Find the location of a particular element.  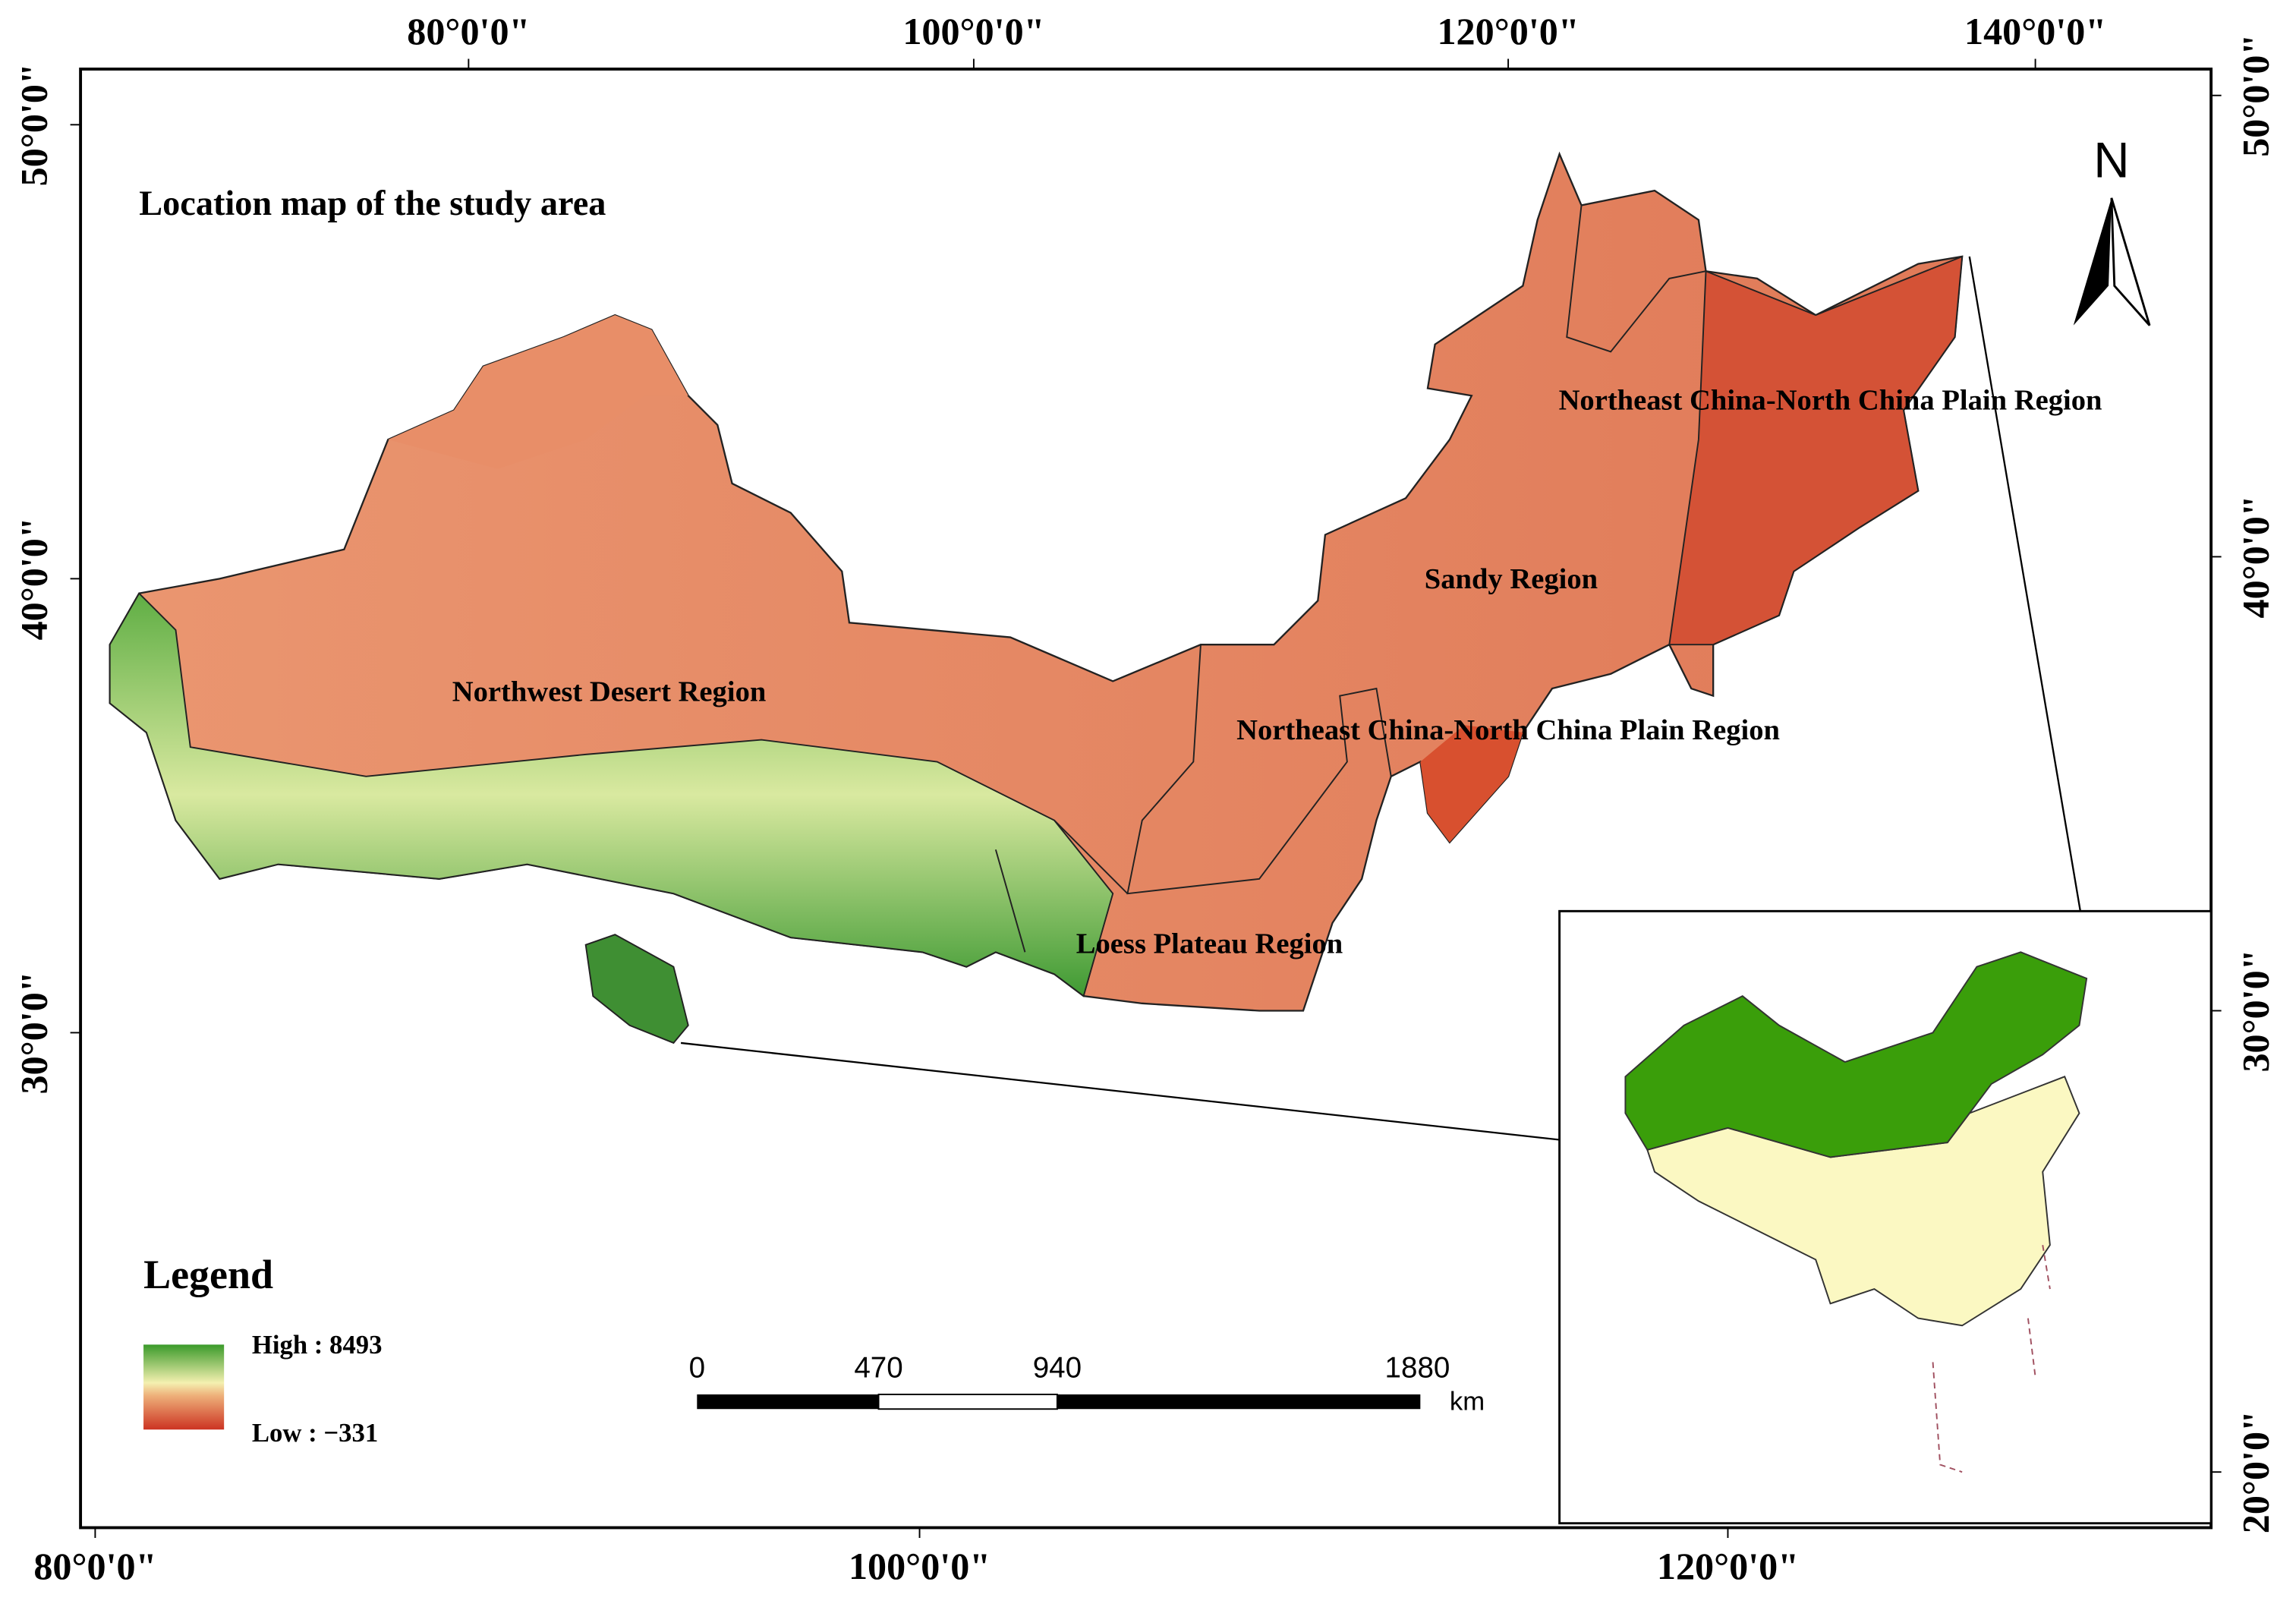

island-region is located at coordinates (636, 990).